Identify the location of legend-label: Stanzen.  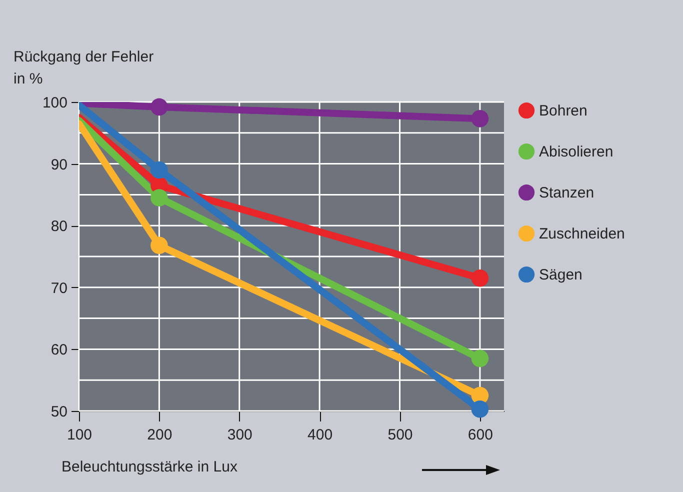
(566, 193).